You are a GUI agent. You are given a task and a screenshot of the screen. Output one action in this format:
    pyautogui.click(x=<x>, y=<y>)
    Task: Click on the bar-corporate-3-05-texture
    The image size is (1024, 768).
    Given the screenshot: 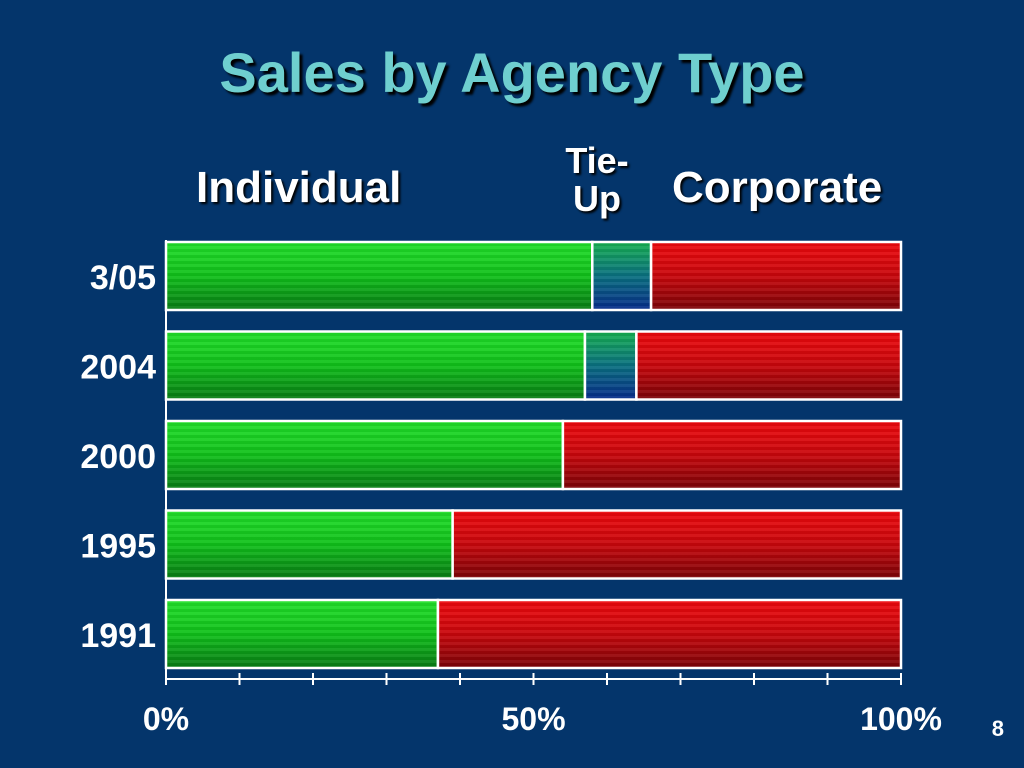 What is the action you would take?
    pyautogui.click(x=776, y=276)
    